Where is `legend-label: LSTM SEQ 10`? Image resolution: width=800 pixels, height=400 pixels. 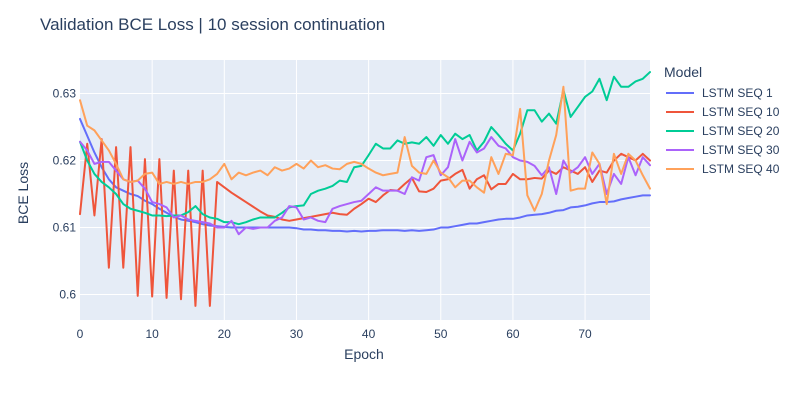 legend-label: LSTM SEQ 10 is located at coordinates (741, 112).